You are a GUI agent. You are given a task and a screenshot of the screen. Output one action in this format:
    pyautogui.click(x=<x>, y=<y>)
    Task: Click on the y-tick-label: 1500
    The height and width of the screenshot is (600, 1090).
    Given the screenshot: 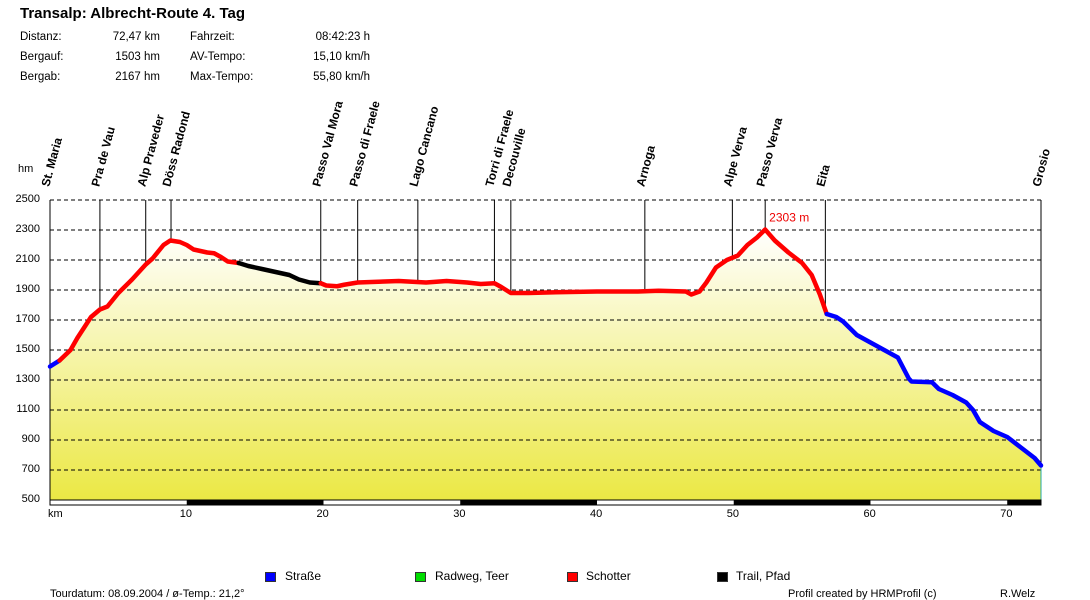 What is the action you would take?
    pyautogui.click(x=27, y=349)
    